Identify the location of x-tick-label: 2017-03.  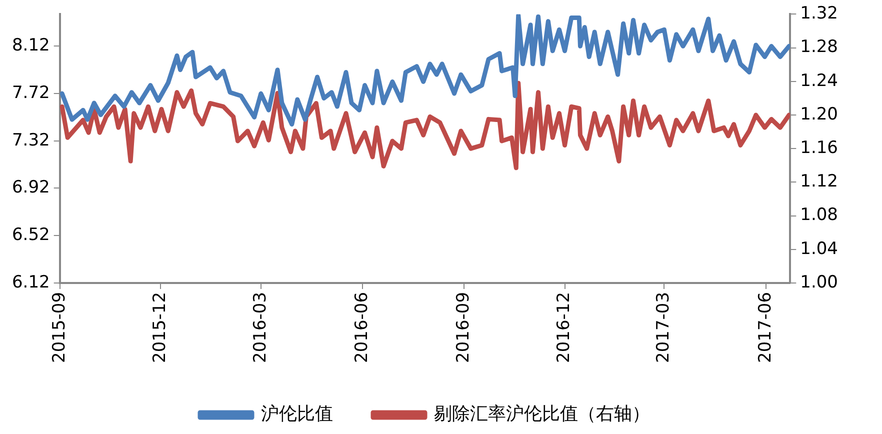
(664, 327).